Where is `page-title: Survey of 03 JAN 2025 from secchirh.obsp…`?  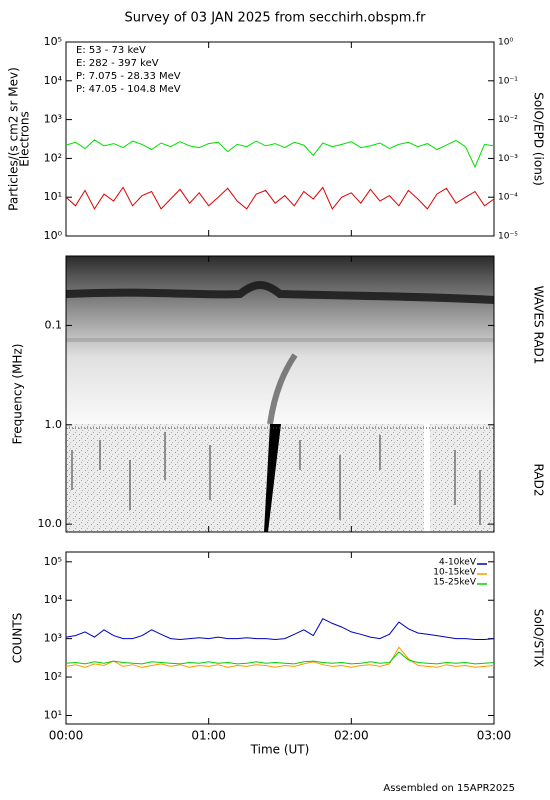 page-title: Survey of 03 JAN 2025 from secchirh.obsp… is located at coordinates (276, 18).